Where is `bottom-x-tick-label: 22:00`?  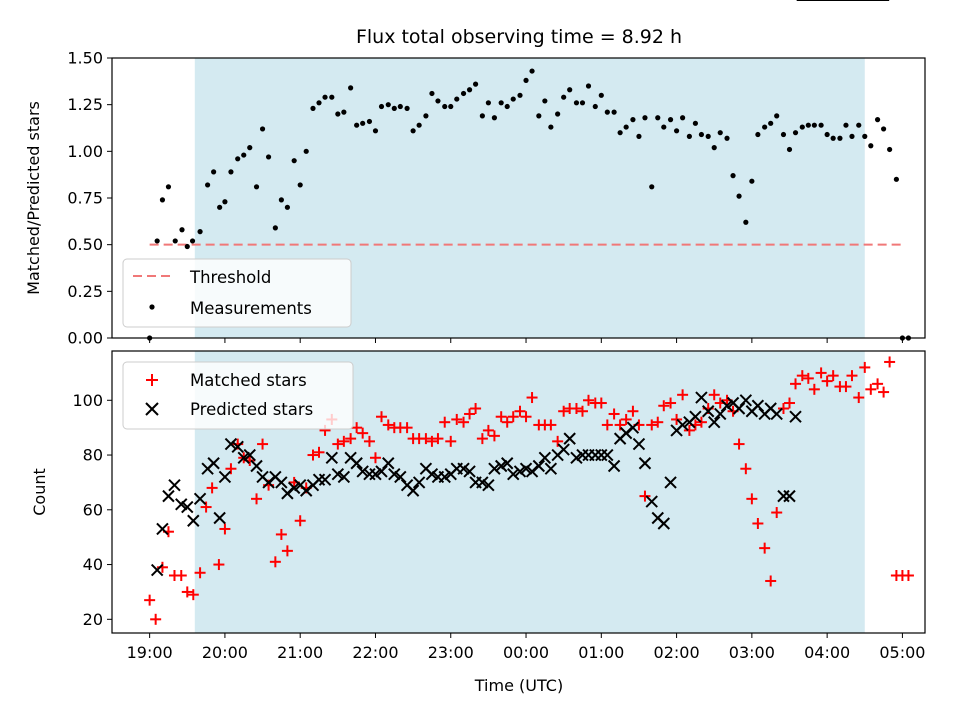 bottom-x-tick-label: 22:00 is located at coordinates (375, 652).